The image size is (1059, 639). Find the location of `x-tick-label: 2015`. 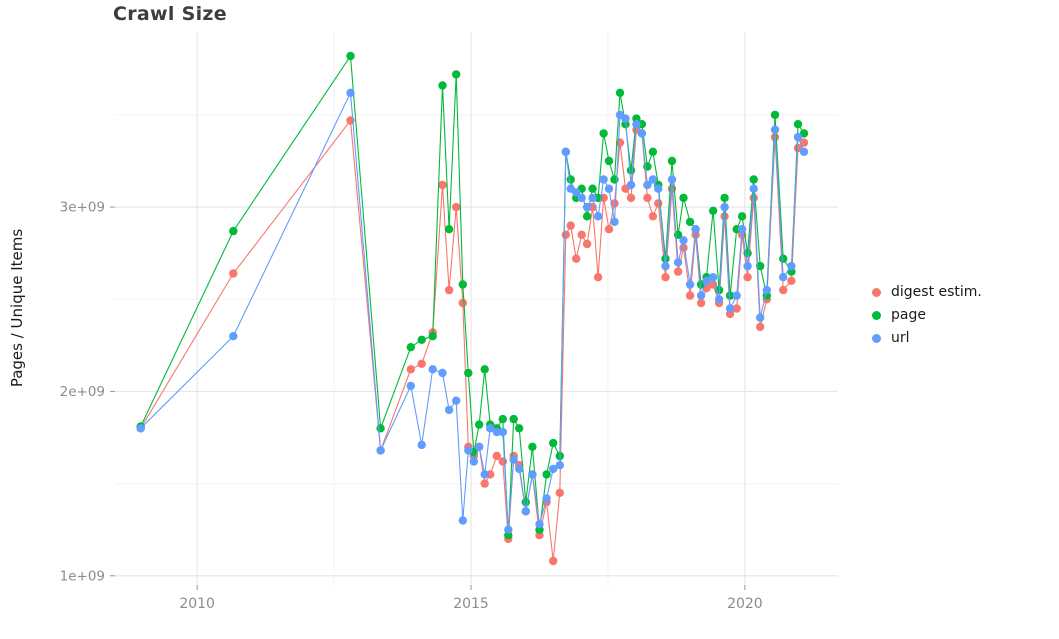

x-tick-label: 2015 is located at coordinates (471, 604).